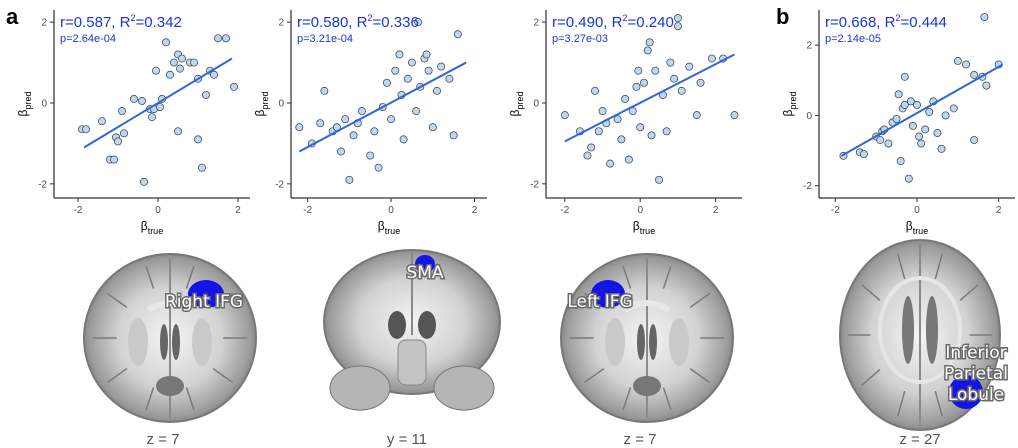  Describe the element at coordinates (853, 39) in the screenshot. I see `p-value: p=2.14e-05` at that location.